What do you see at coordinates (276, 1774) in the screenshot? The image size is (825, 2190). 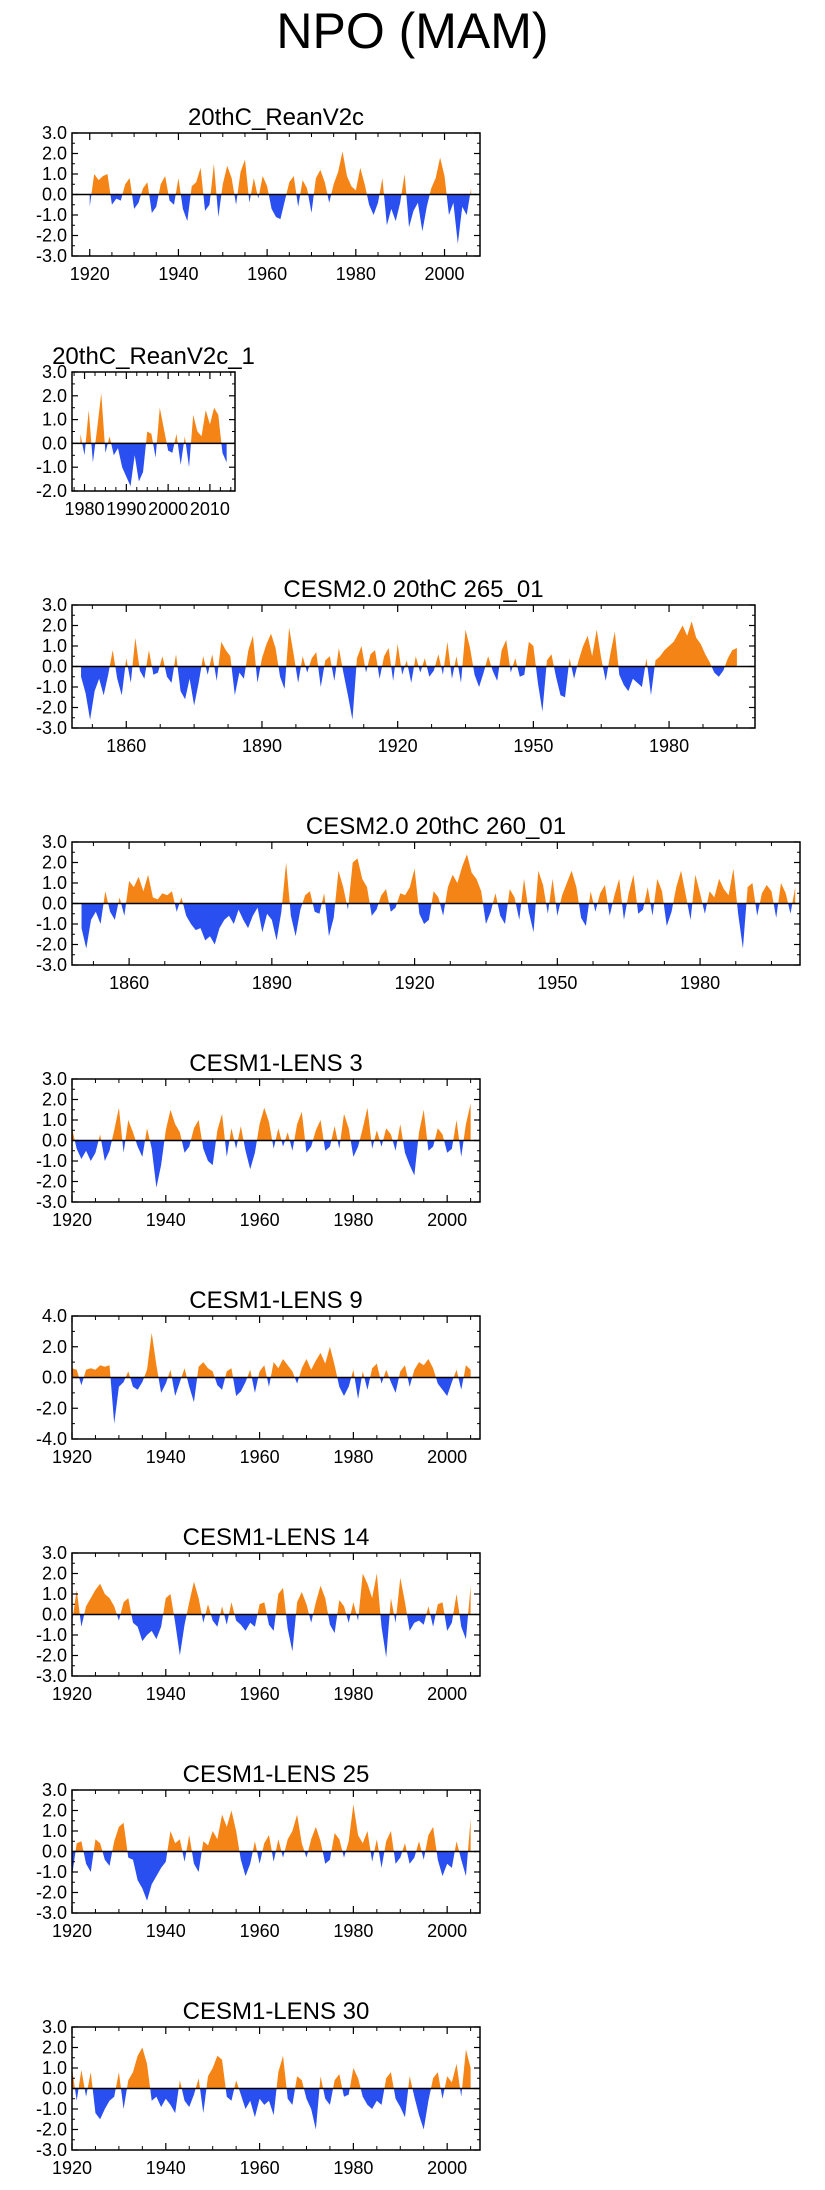 I see `panel-title: CESM1-LENS 25` at bounding box center [276, 1774].